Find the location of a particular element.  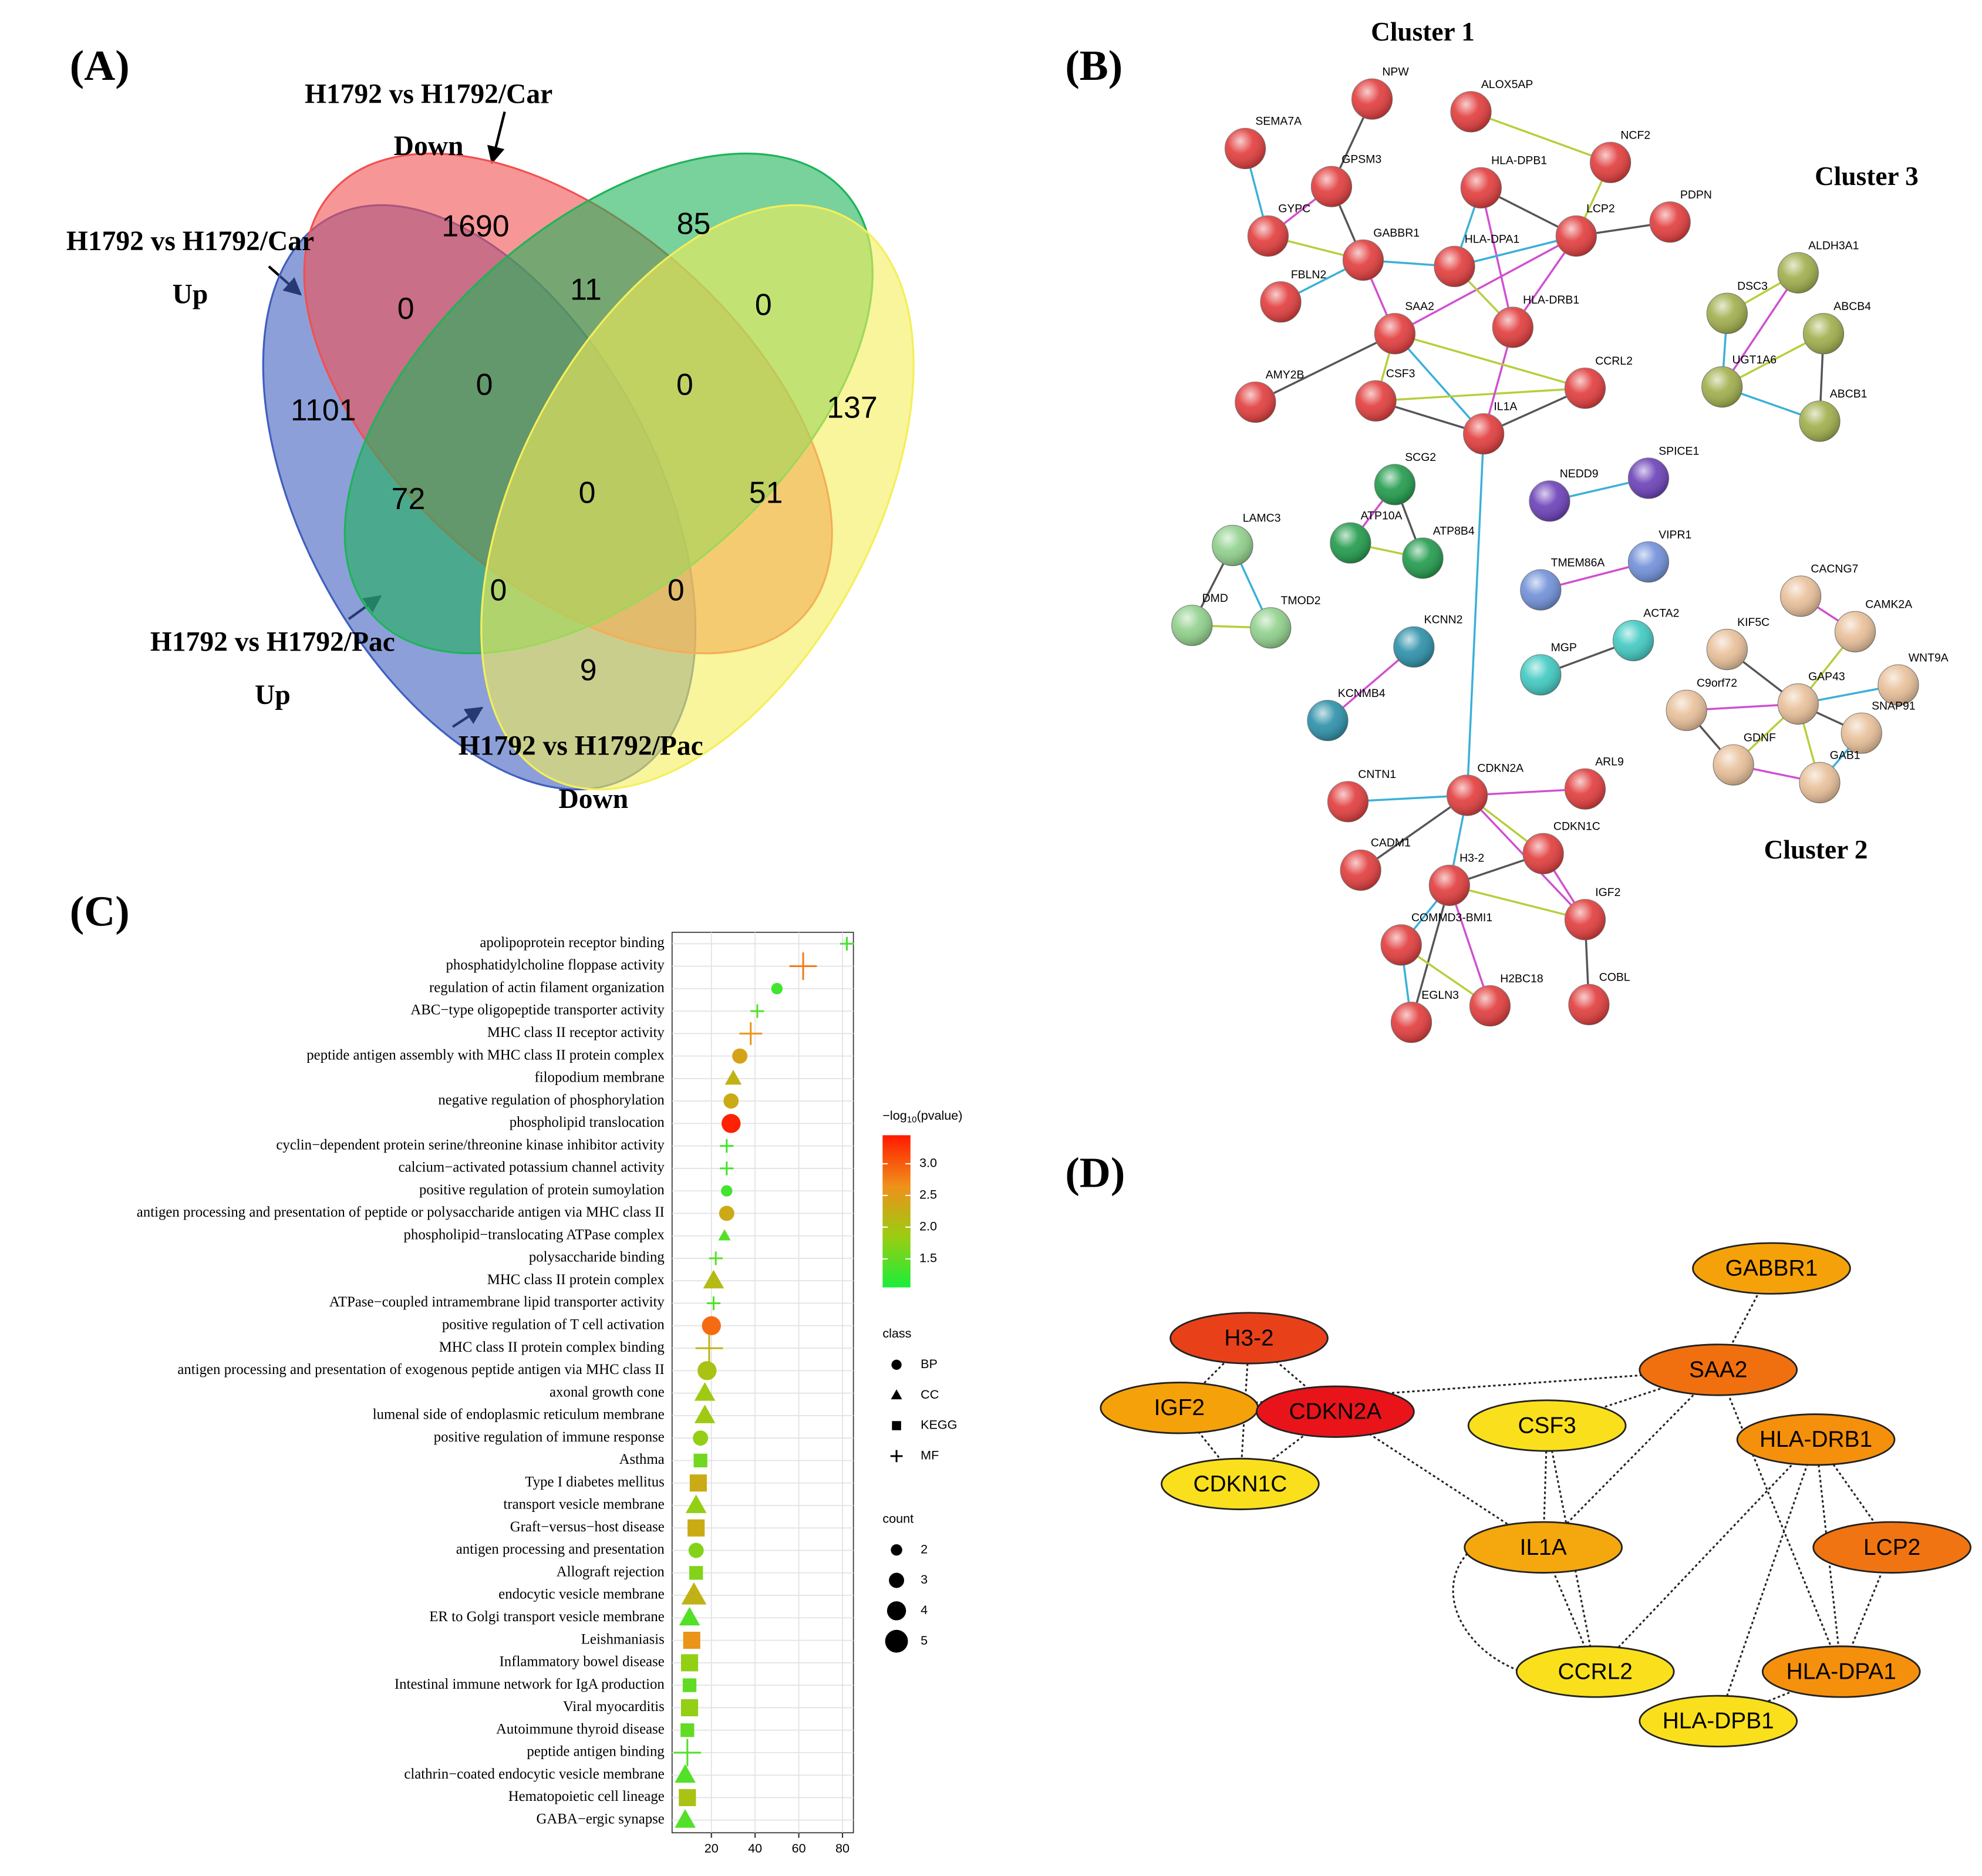

legend-label: 3 is located at coordinates (924, 1579).